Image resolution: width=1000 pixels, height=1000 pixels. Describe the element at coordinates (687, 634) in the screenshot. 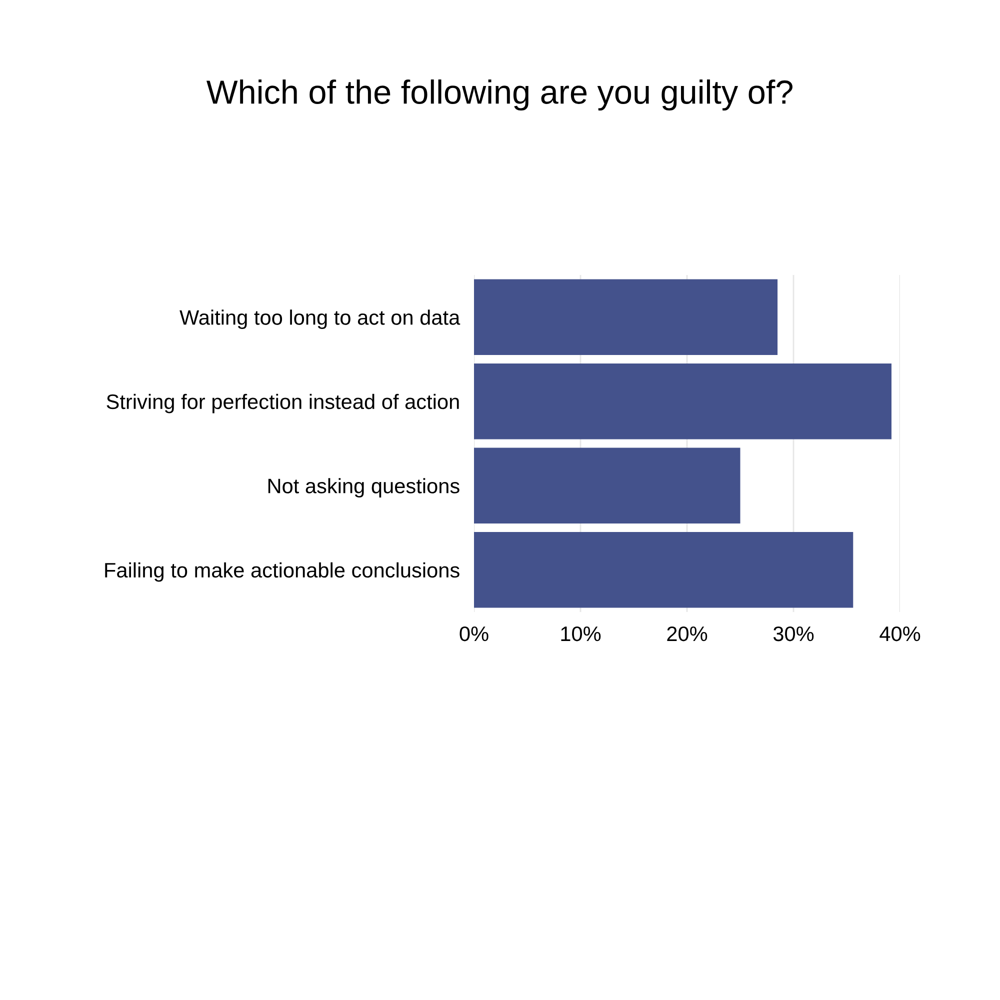

I see `x-tick-label: 20%` at that location.